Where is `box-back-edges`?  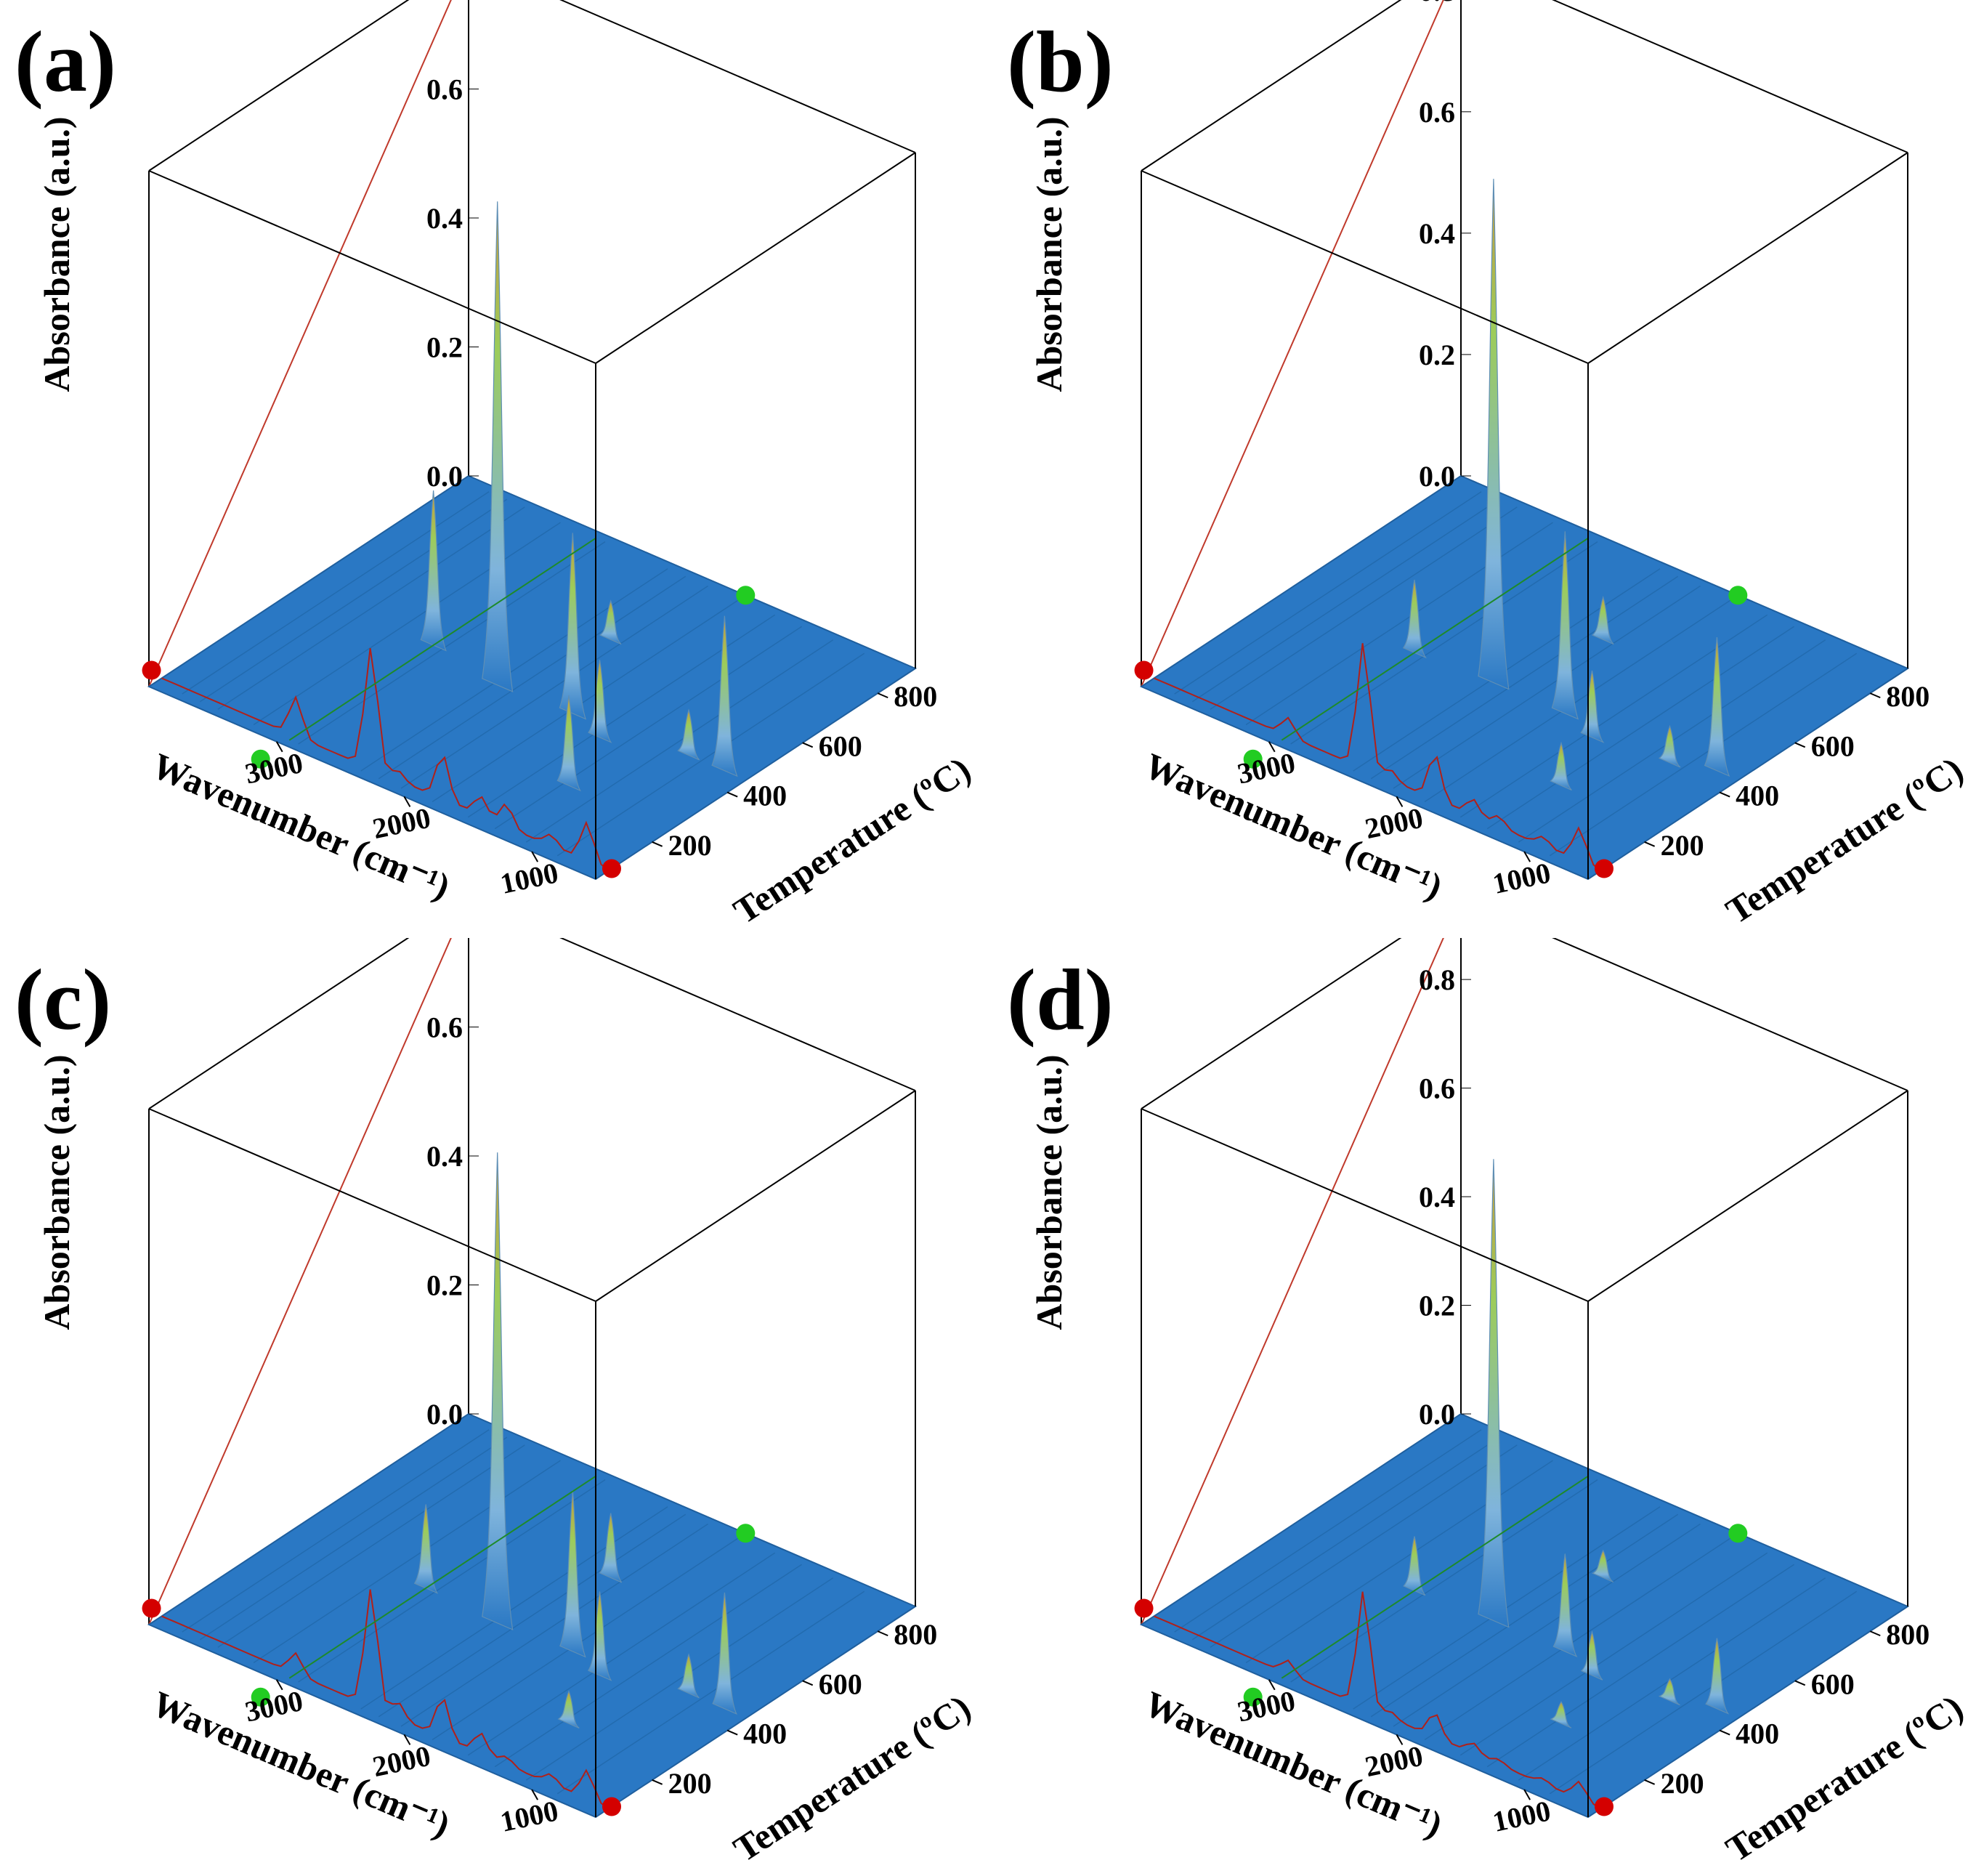 box-back-edges is located at coordinates (532, 343).